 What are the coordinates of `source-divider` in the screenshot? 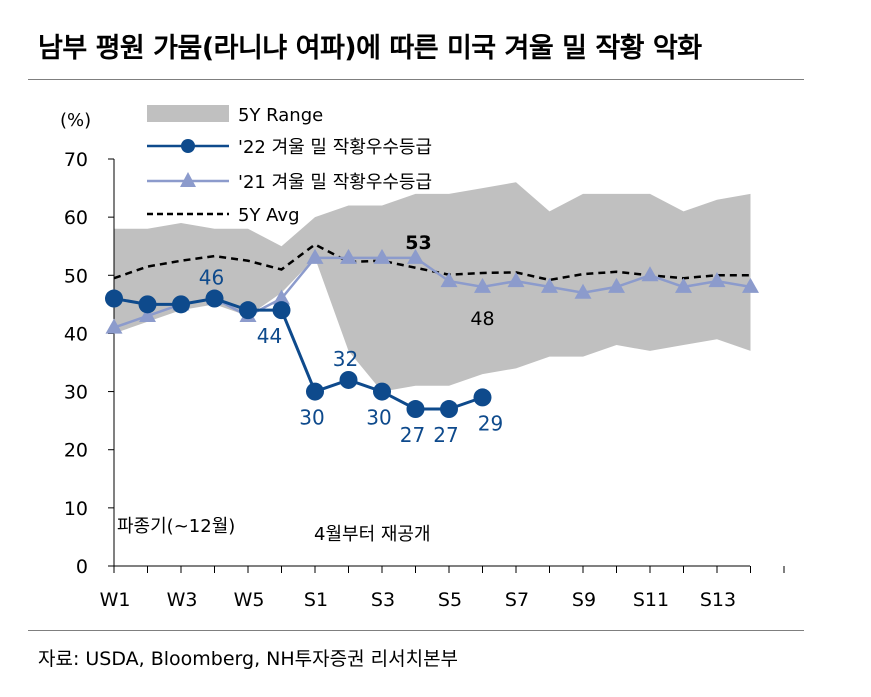 It's located at (416, 630).